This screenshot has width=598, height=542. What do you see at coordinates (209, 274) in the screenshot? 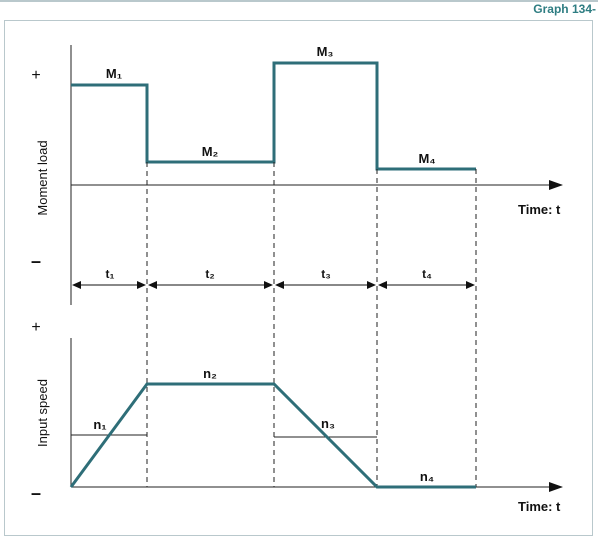
I see `interval-label-t2: t₂` at bounding box center [209, 274].